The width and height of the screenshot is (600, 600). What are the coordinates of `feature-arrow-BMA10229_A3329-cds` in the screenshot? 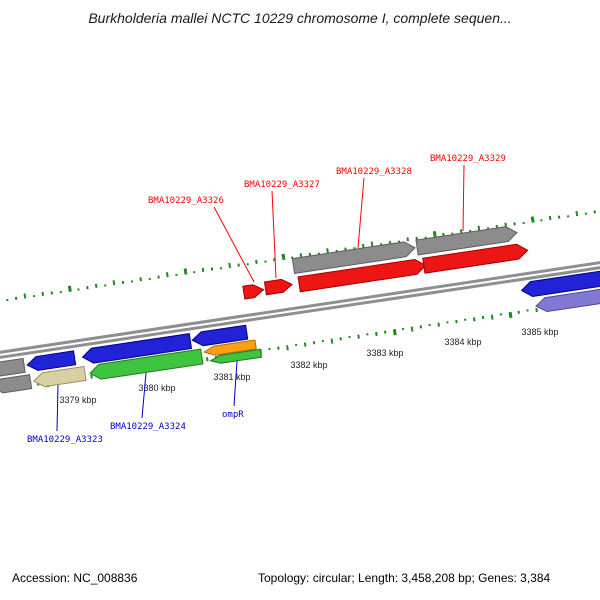 It's located at (475, 258).